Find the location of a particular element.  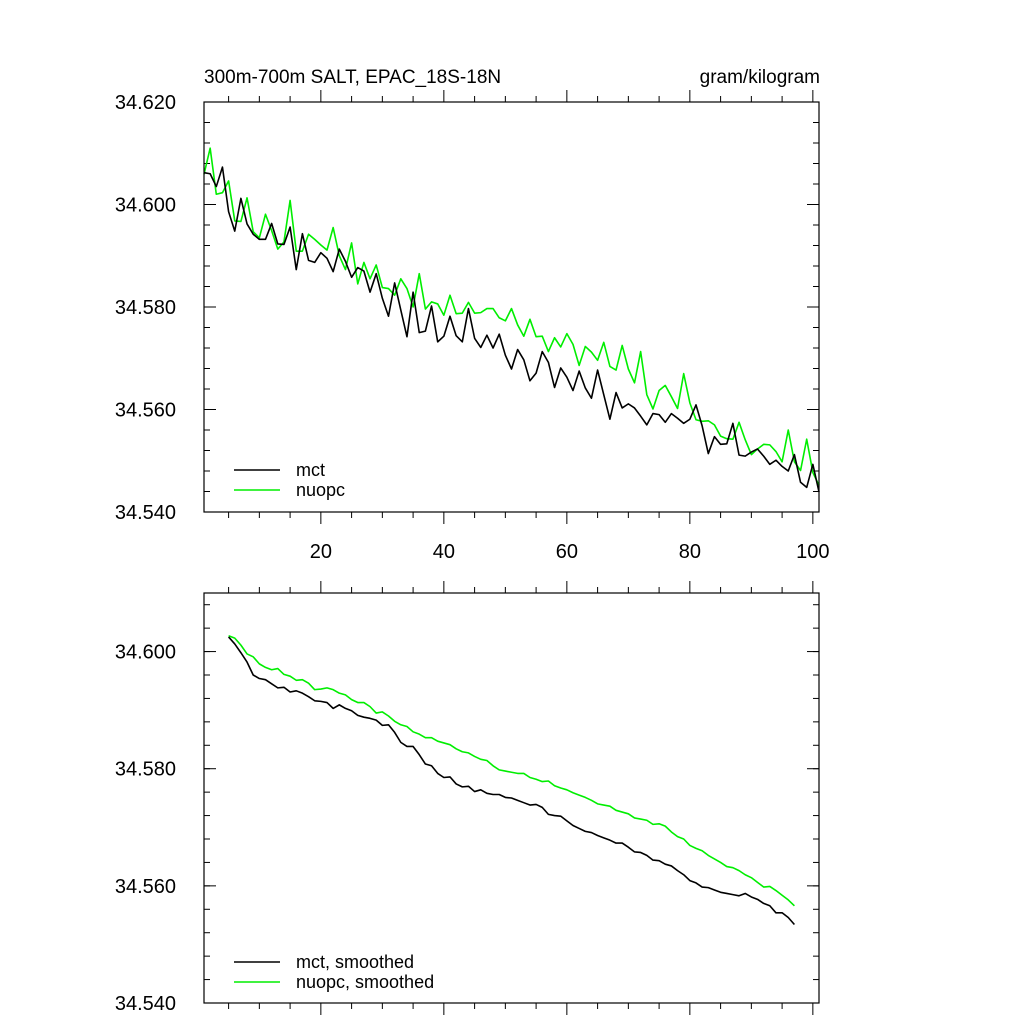

legend-label-mct: mct is located at coordinates (310, 470).